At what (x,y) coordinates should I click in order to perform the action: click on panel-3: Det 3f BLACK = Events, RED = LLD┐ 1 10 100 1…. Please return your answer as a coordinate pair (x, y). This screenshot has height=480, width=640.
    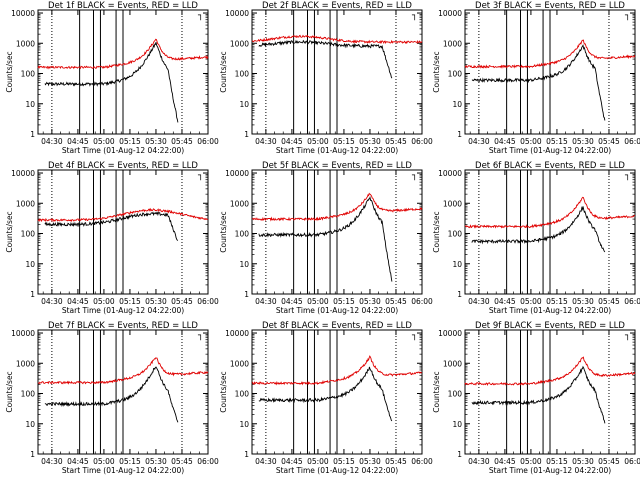
    Looking at the image, I should click on (536, 78).